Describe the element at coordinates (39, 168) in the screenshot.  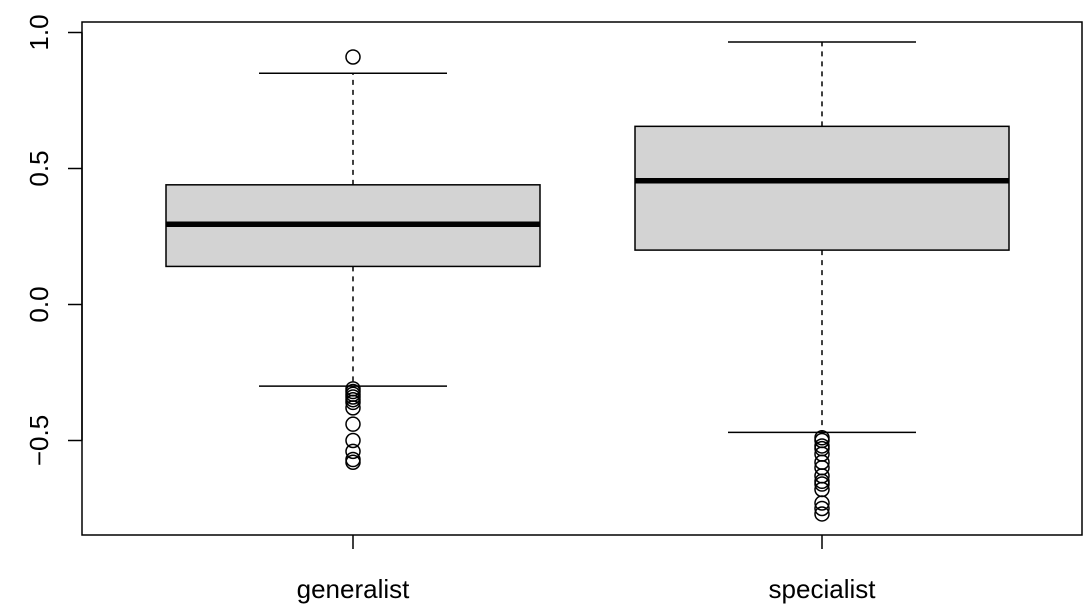
I see `y-tick-label: 0.5` at that location.